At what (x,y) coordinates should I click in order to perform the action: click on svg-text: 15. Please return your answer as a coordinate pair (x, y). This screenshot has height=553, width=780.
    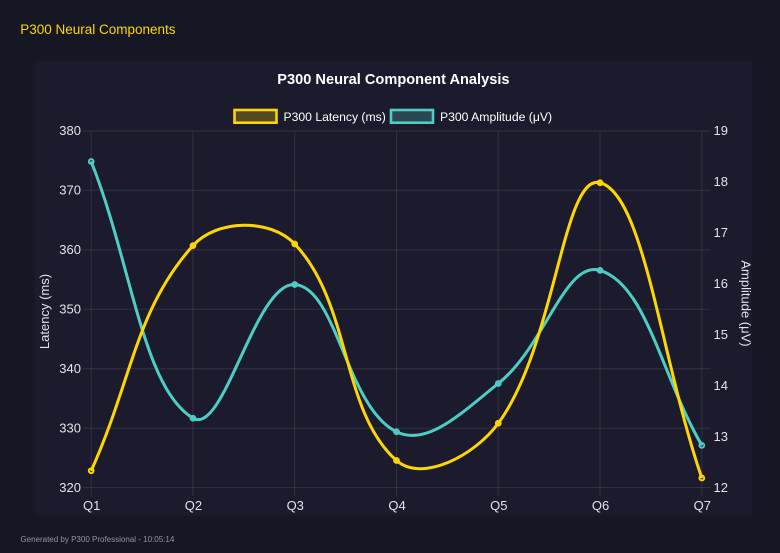
    Looking at the image, I should click on (721, 334).